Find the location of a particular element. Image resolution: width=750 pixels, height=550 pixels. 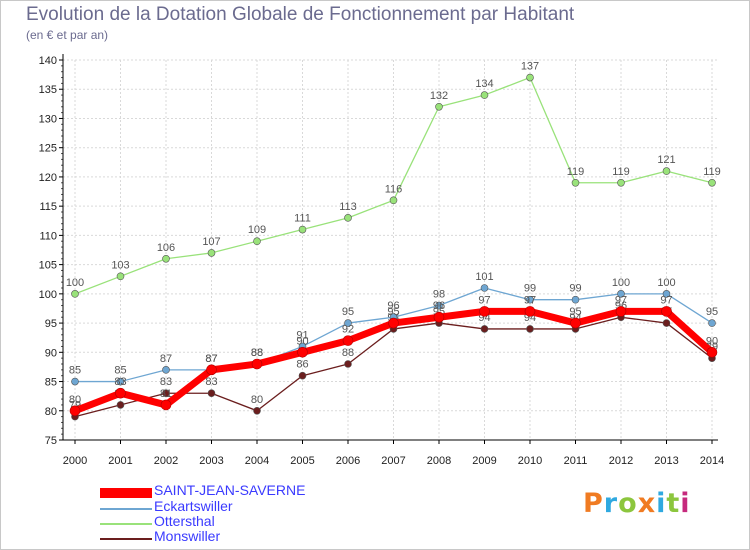

y-tick-label: 100 is located at coordinates (48, 295).